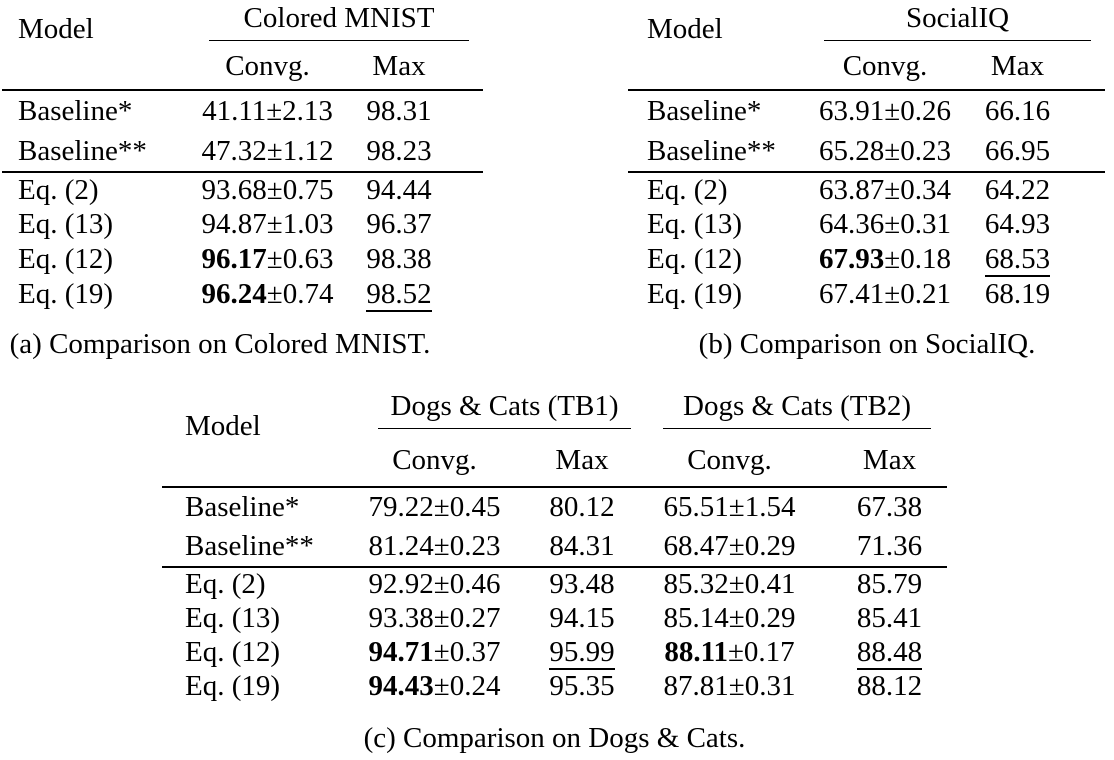 The width and height of the screenshot is (1114, 760). What do you see at coordinates (1032, 189) in the screenshot?
I see `max-cell: 64.22` at bounding box center [1032, 189].